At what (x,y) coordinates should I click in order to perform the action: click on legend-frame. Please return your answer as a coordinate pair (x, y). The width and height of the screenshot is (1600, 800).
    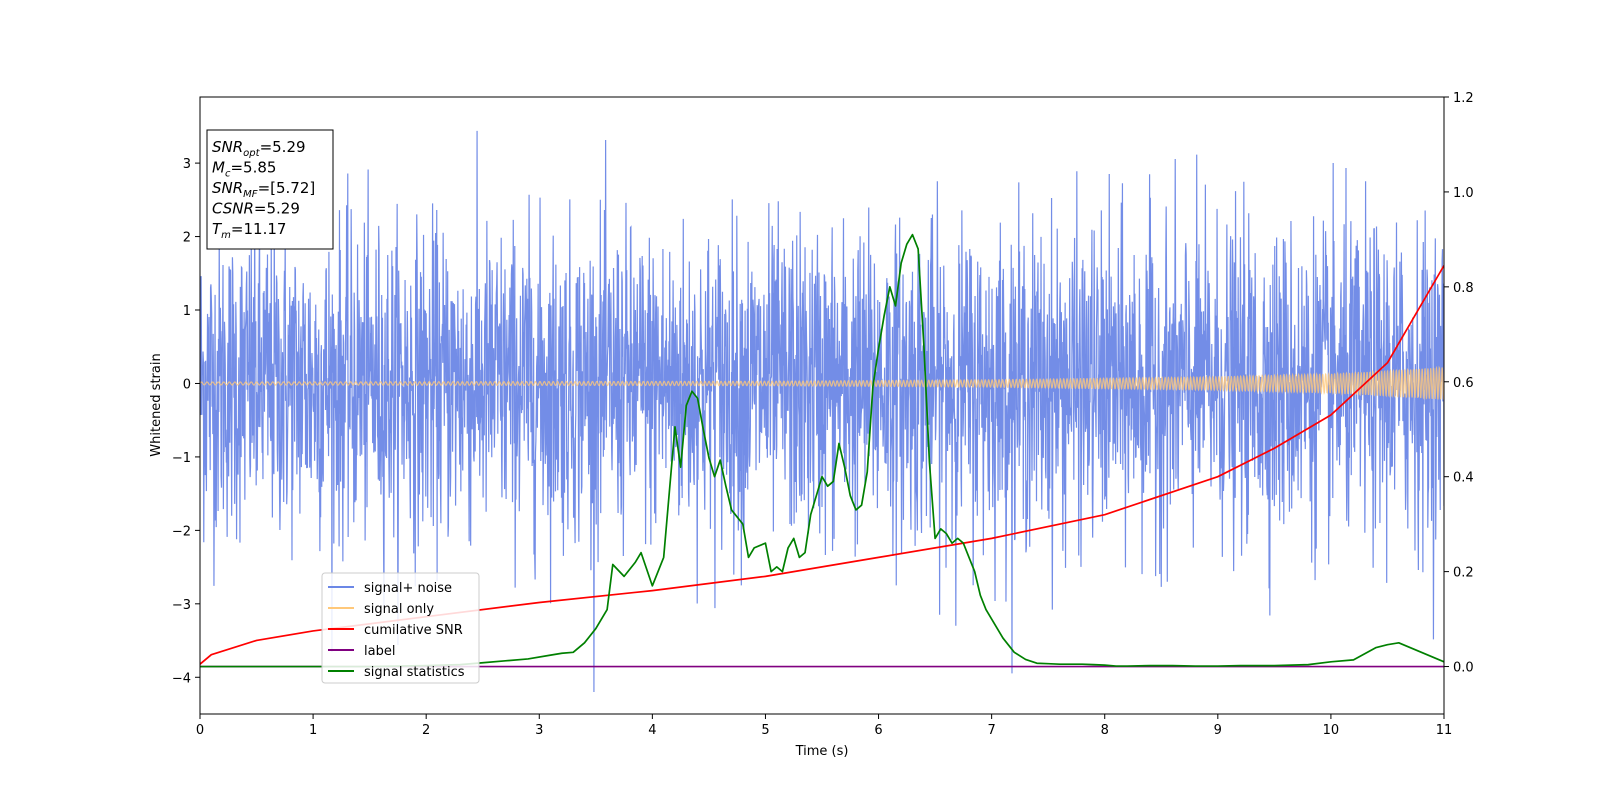
    Looking at the image, I should click on (400, 628).